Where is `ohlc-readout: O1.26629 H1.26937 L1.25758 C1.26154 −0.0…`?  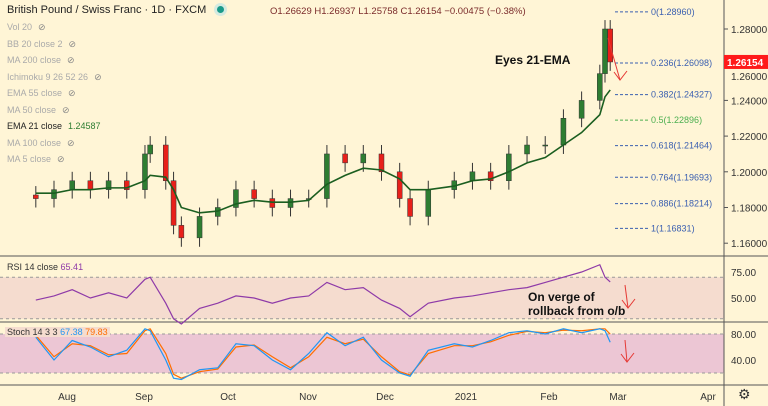 ohlc-readout: O1.26629 H1.26937 L1.25758 C1.26154 −0.0… is located at coordinates (398, 11).